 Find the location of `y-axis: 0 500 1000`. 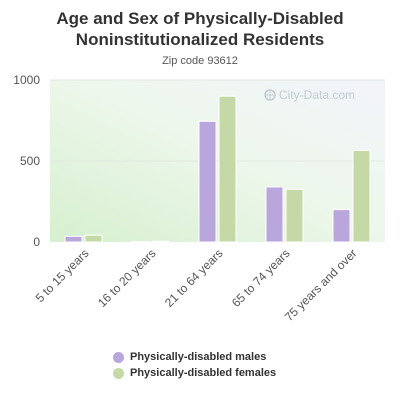

y-axis: 0 500 1000 is located at coordinates (26, 161).